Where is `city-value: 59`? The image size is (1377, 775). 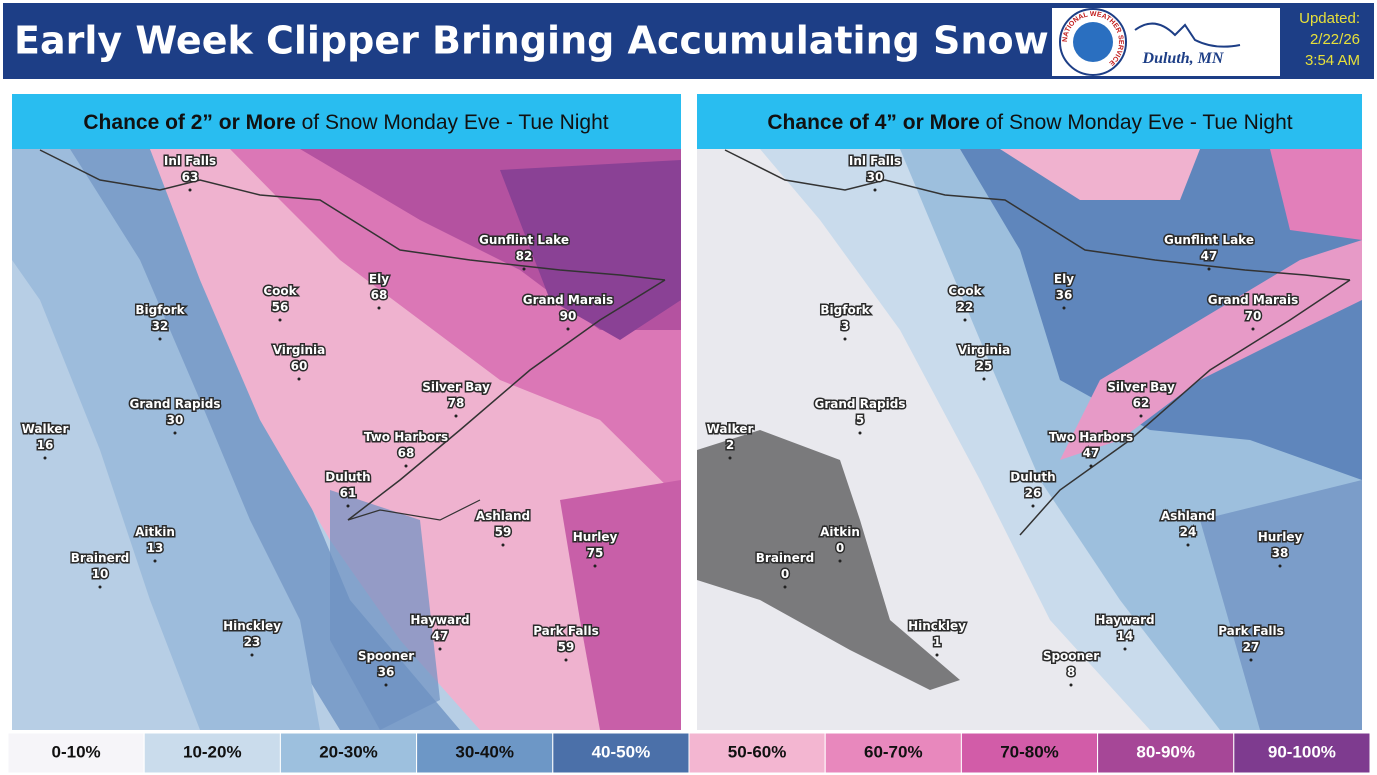
city-value: 59 is located at coordinates (503, 532).